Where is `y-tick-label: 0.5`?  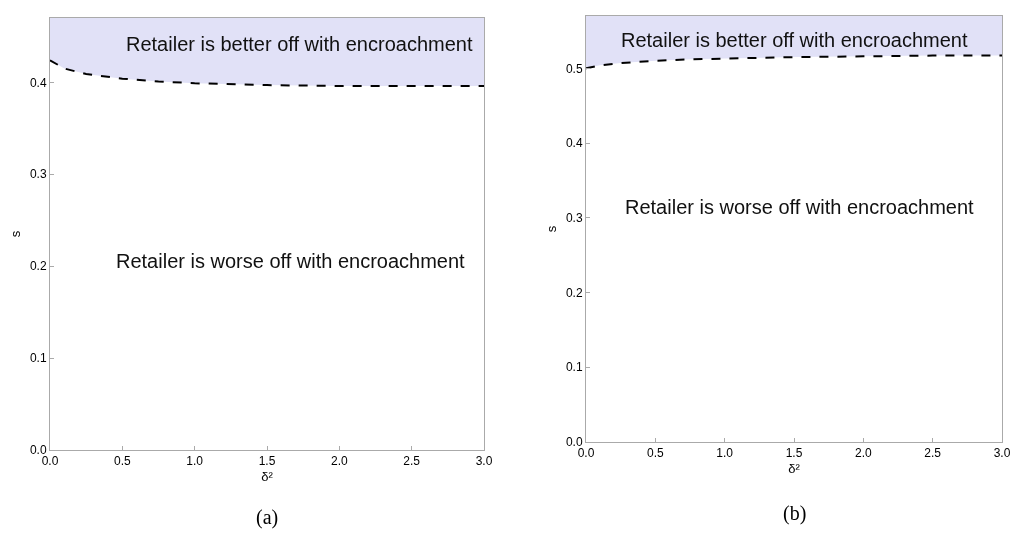 y-tick-label: 0.5 is located at coordinates (574, 68).